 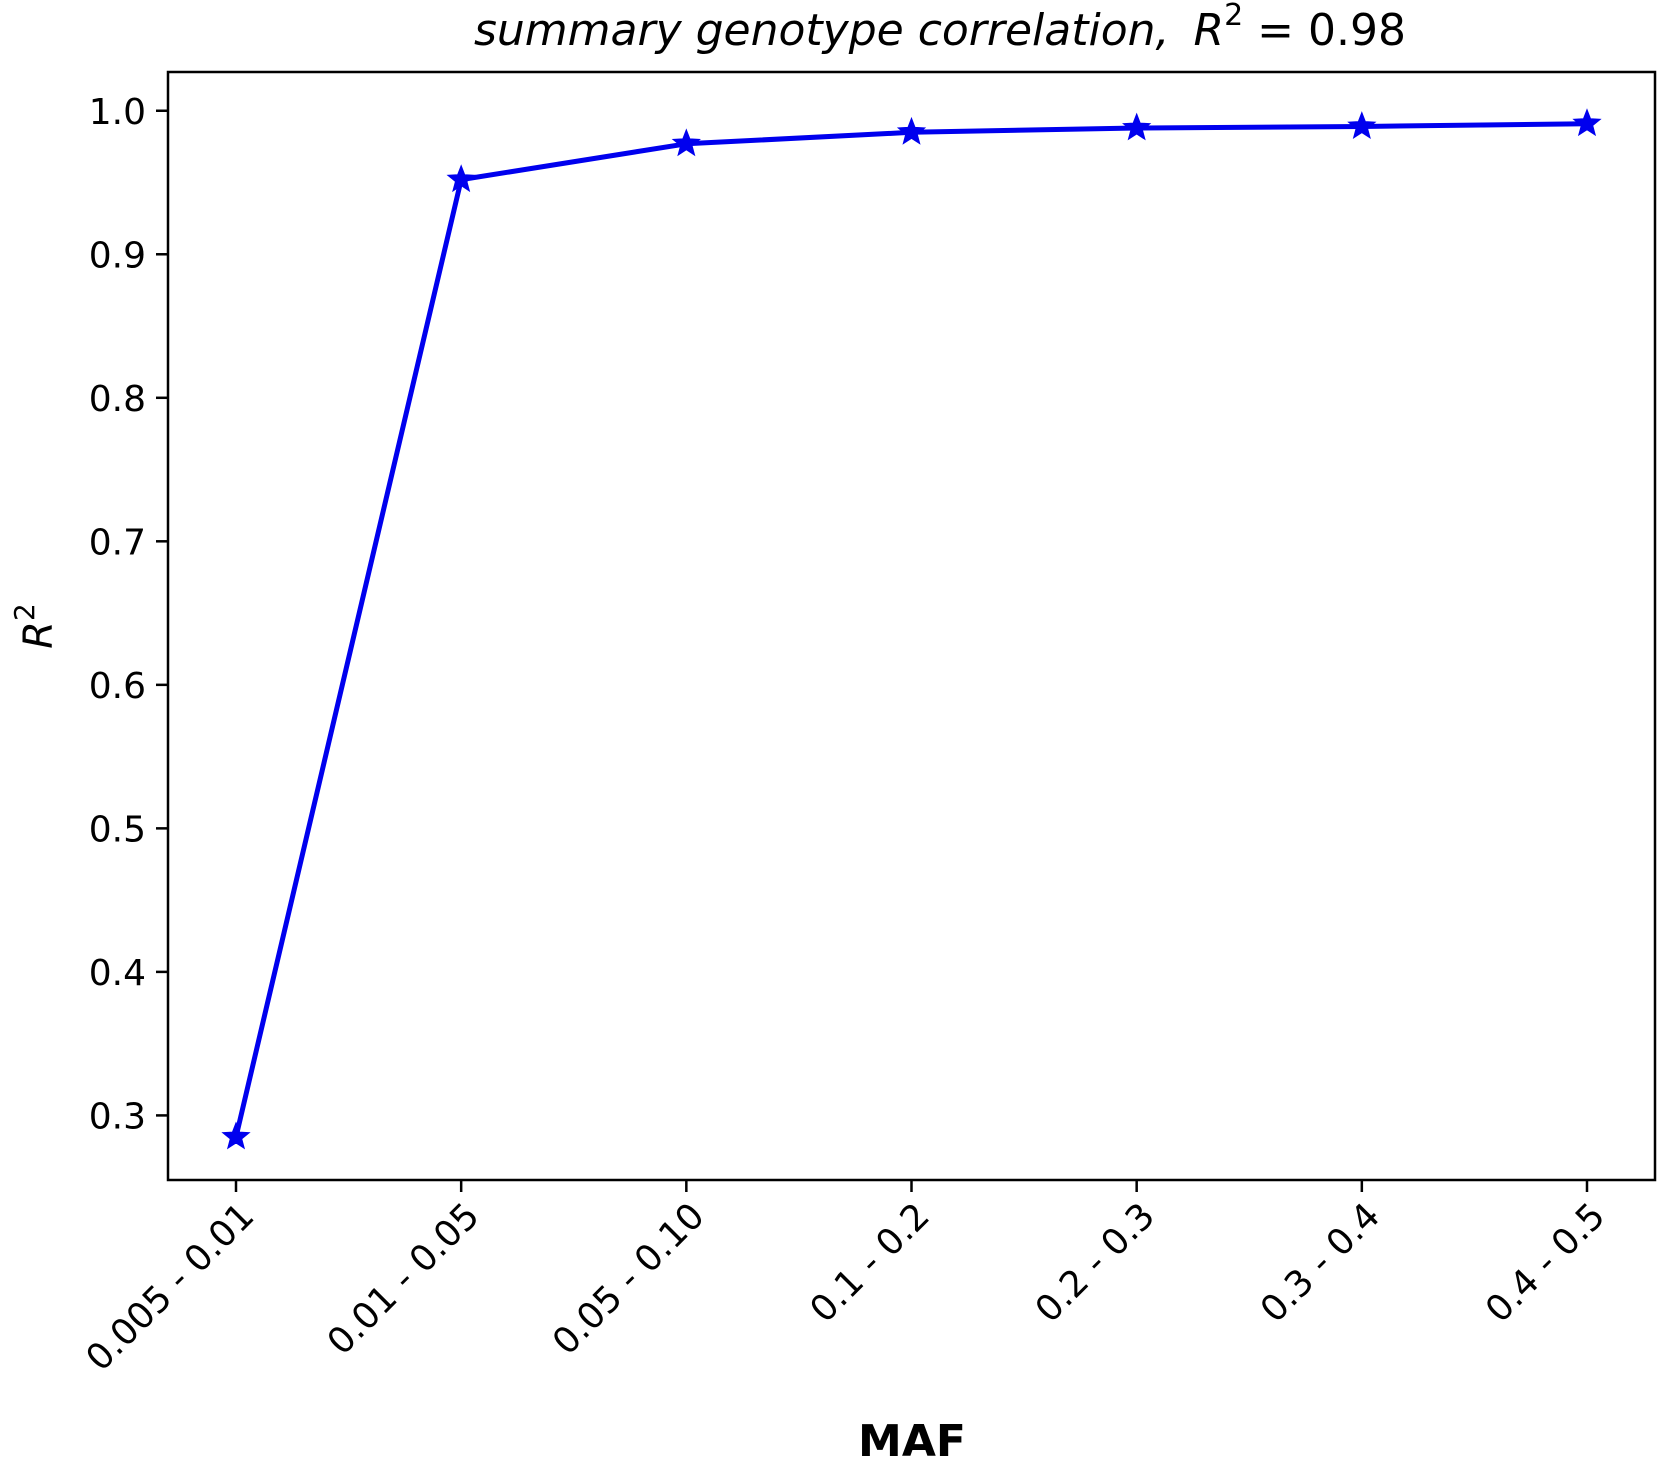 What do you see at coordinates (117, 255) in the screenshot?
I see `y-tick-label: 0.9` at bounding box center [117, 255].